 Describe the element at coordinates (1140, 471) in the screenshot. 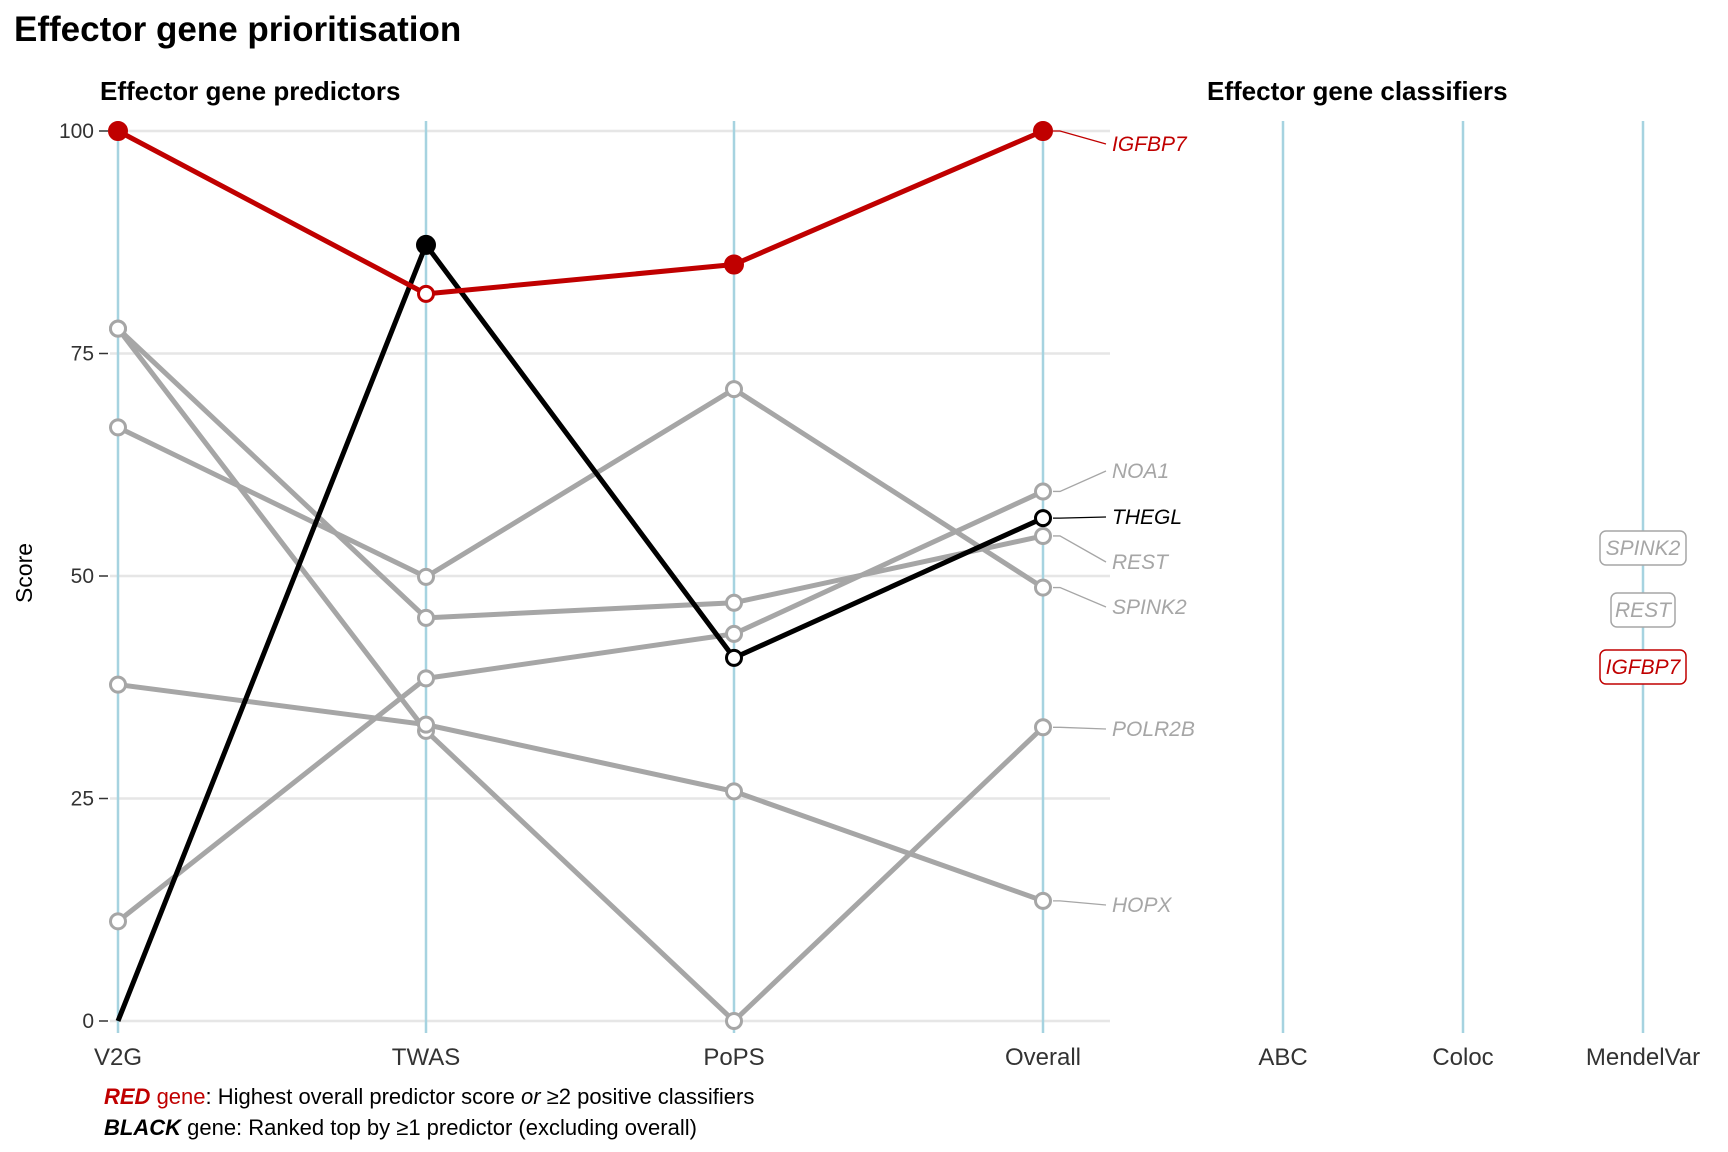

I see `gene-label-noa1: NOA1` at that location.